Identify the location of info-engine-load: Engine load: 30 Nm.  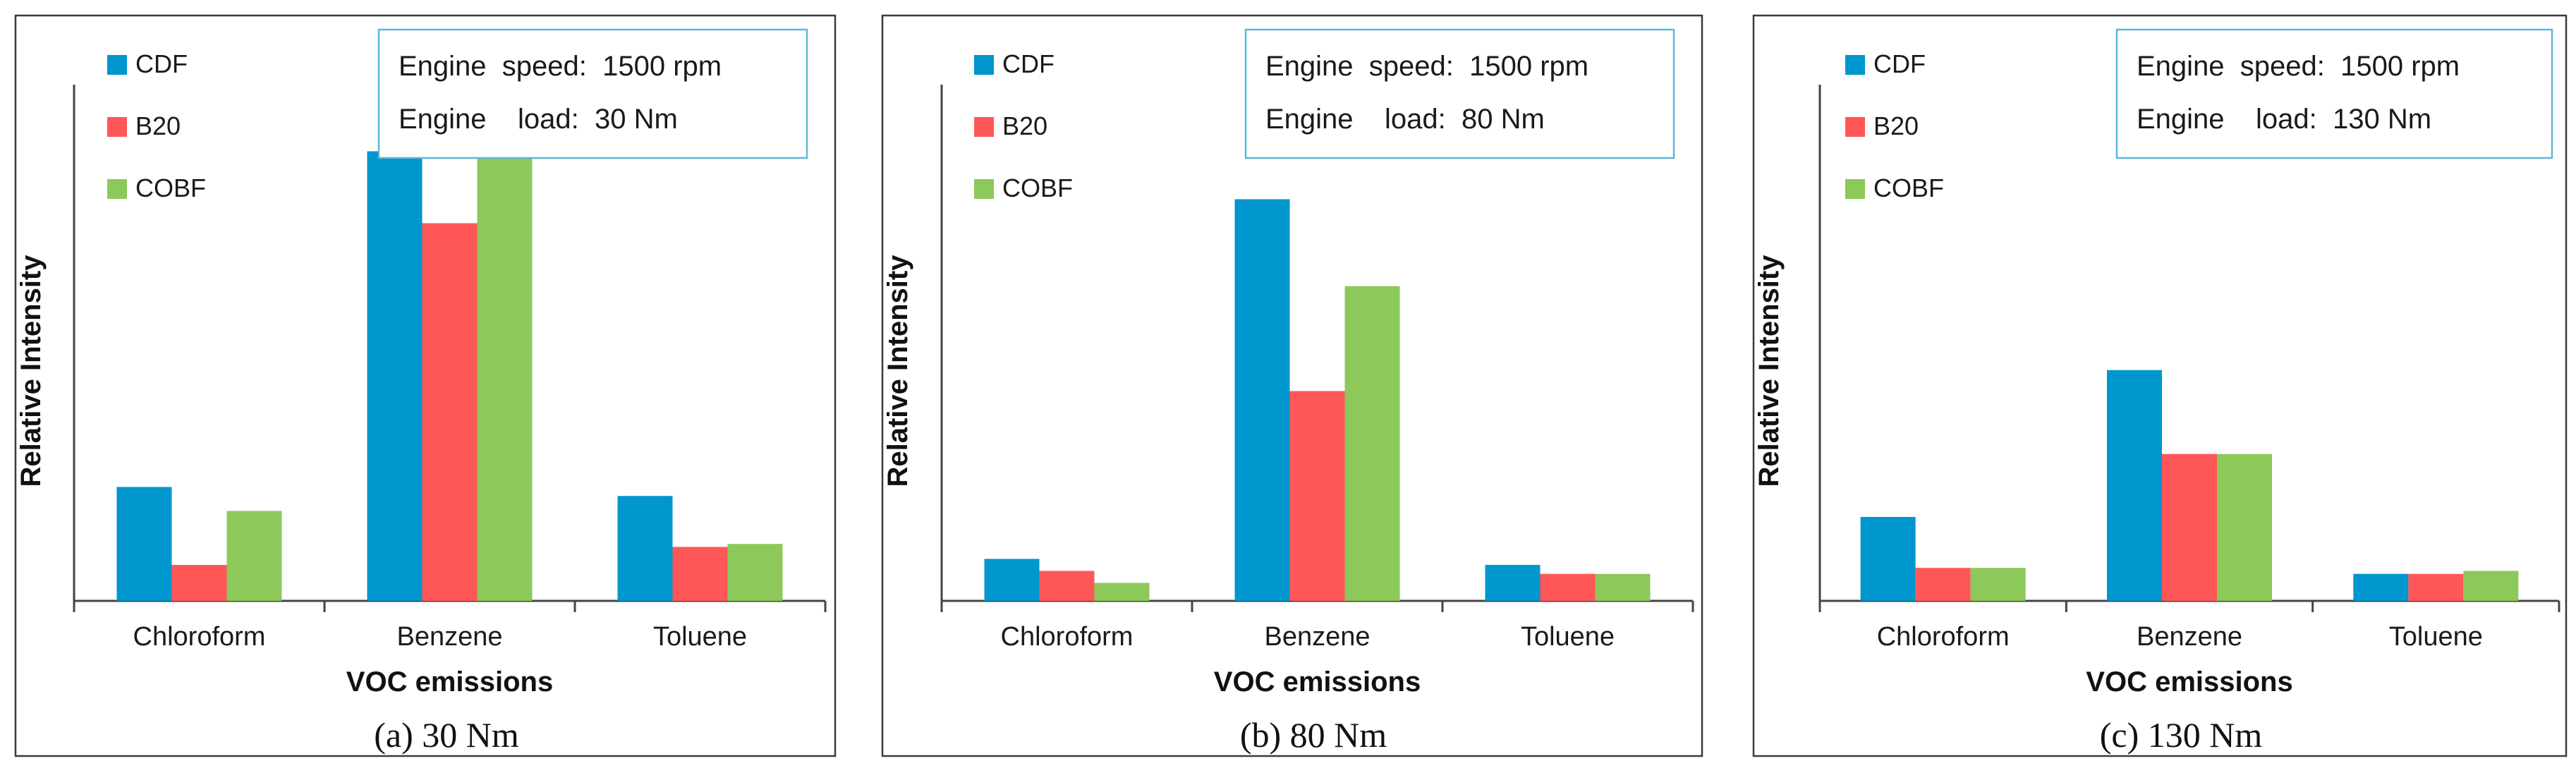
(538, 120).